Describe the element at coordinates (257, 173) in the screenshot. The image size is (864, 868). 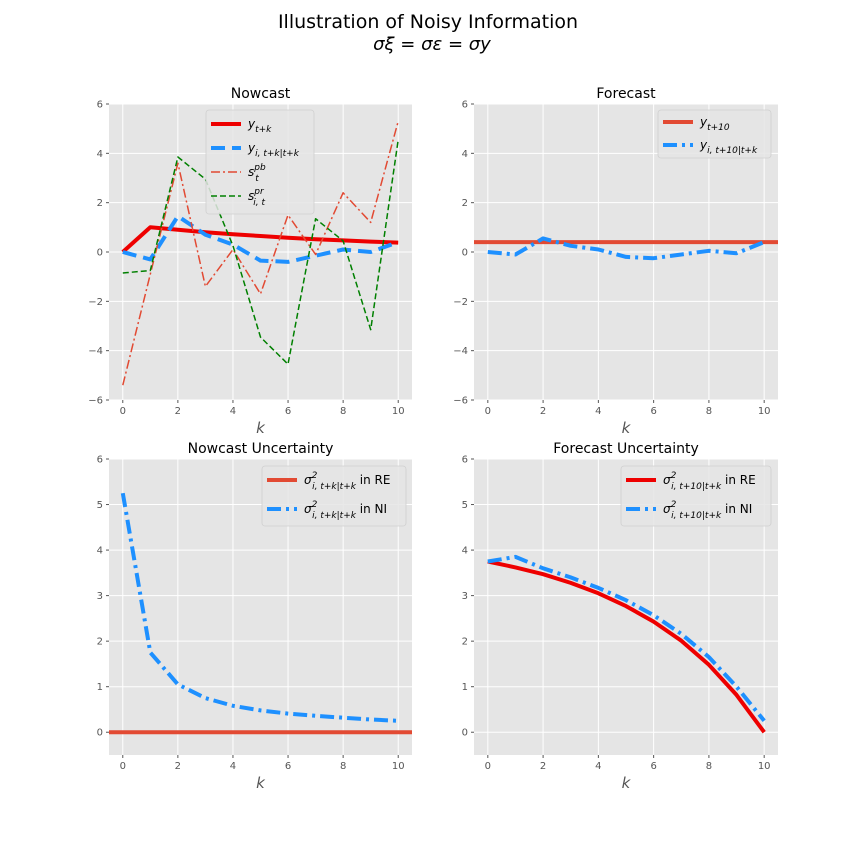
I see `legend-entry-label: spb t` at that location.